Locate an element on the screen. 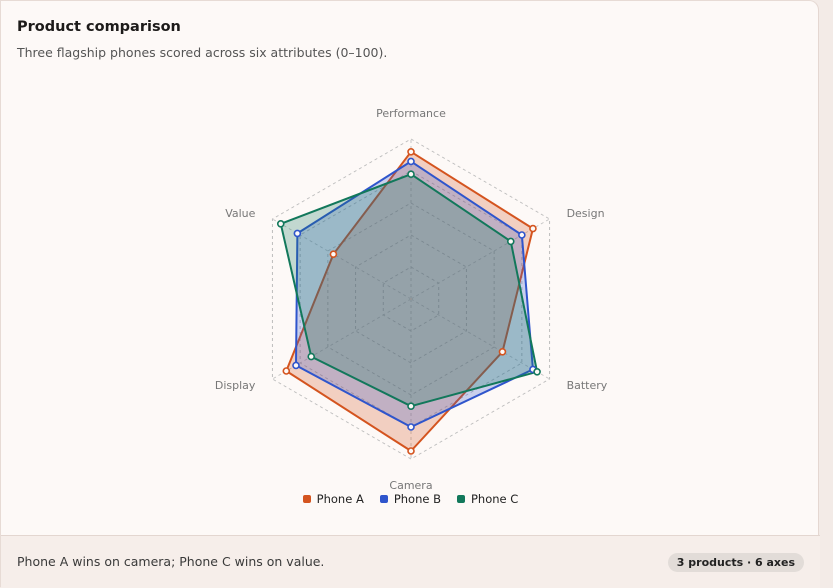 This screenshot has height=588, width=833. chart-title: Product comparison is located at coordinates (99, 27).